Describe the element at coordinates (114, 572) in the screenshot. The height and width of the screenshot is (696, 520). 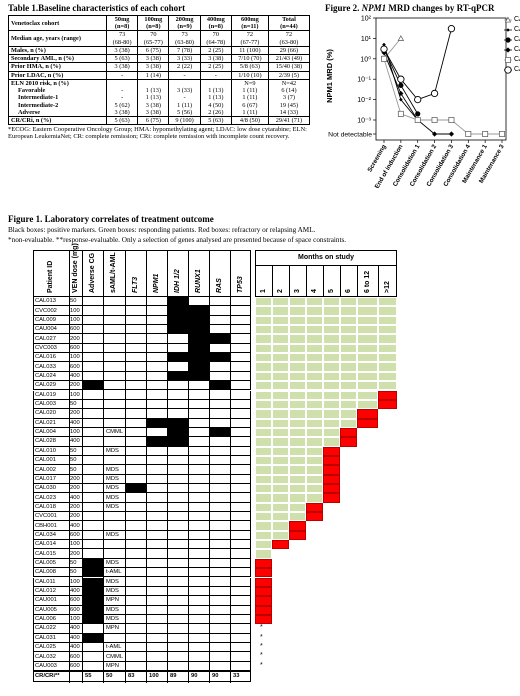
I see `saml-type: t-AML` at that location.